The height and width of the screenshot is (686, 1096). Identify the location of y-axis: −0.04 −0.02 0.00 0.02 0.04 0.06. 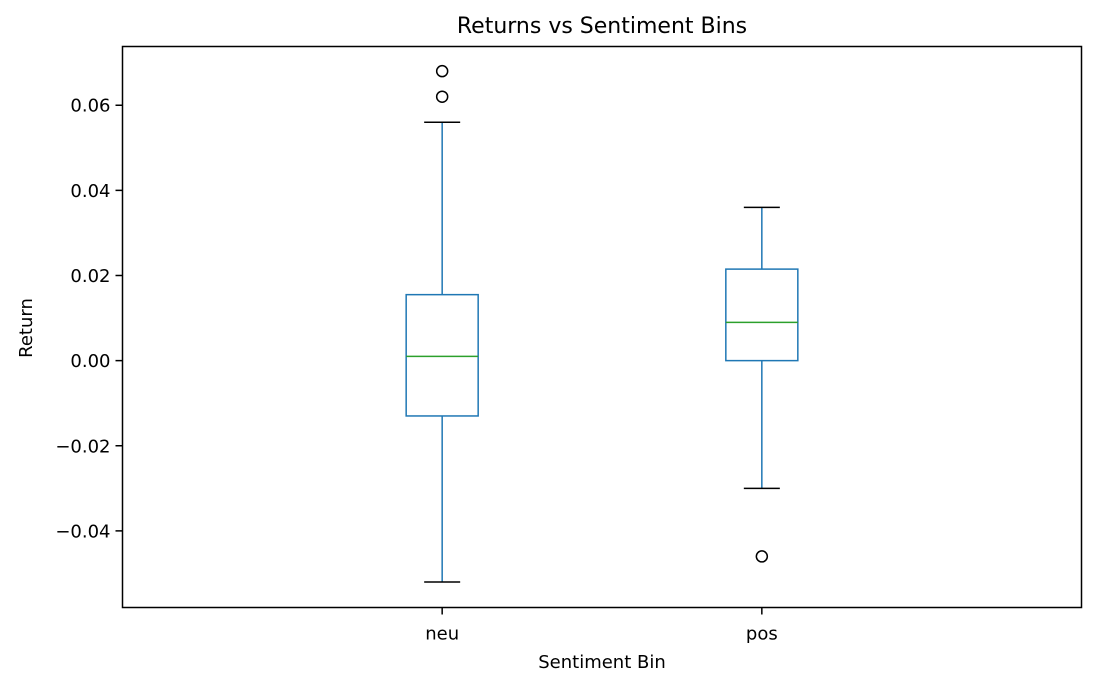
(89, 319).